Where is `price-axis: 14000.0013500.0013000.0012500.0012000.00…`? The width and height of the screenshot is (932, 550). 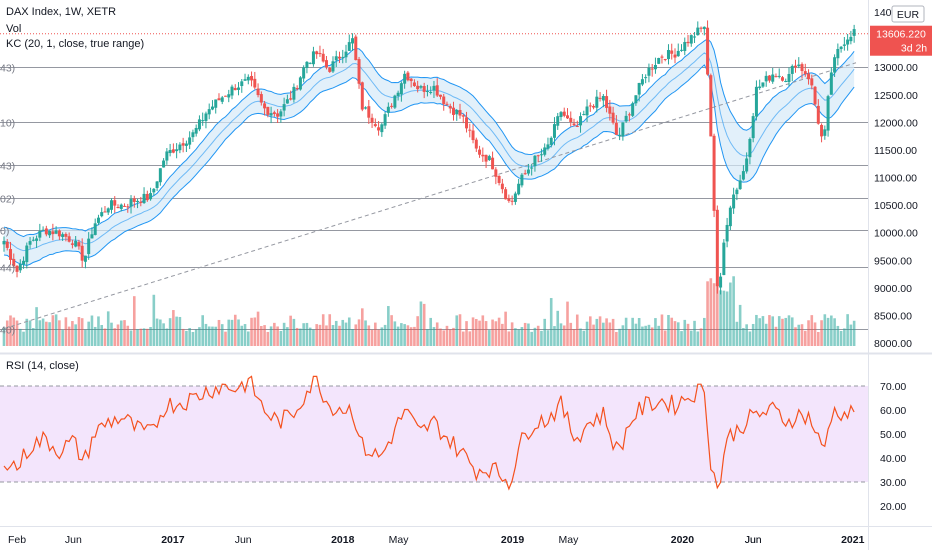
price-axis: 14000.0013500.0013000.0012500.0012000.00… is located at coordinates (896, 178).